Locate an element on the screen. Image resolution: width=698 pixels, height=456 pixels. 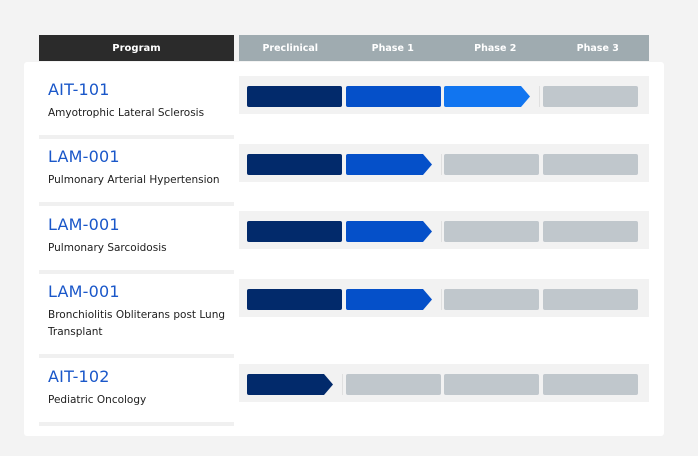
program-indication: Pediatric Oncology is located at coordinates (97, 400).